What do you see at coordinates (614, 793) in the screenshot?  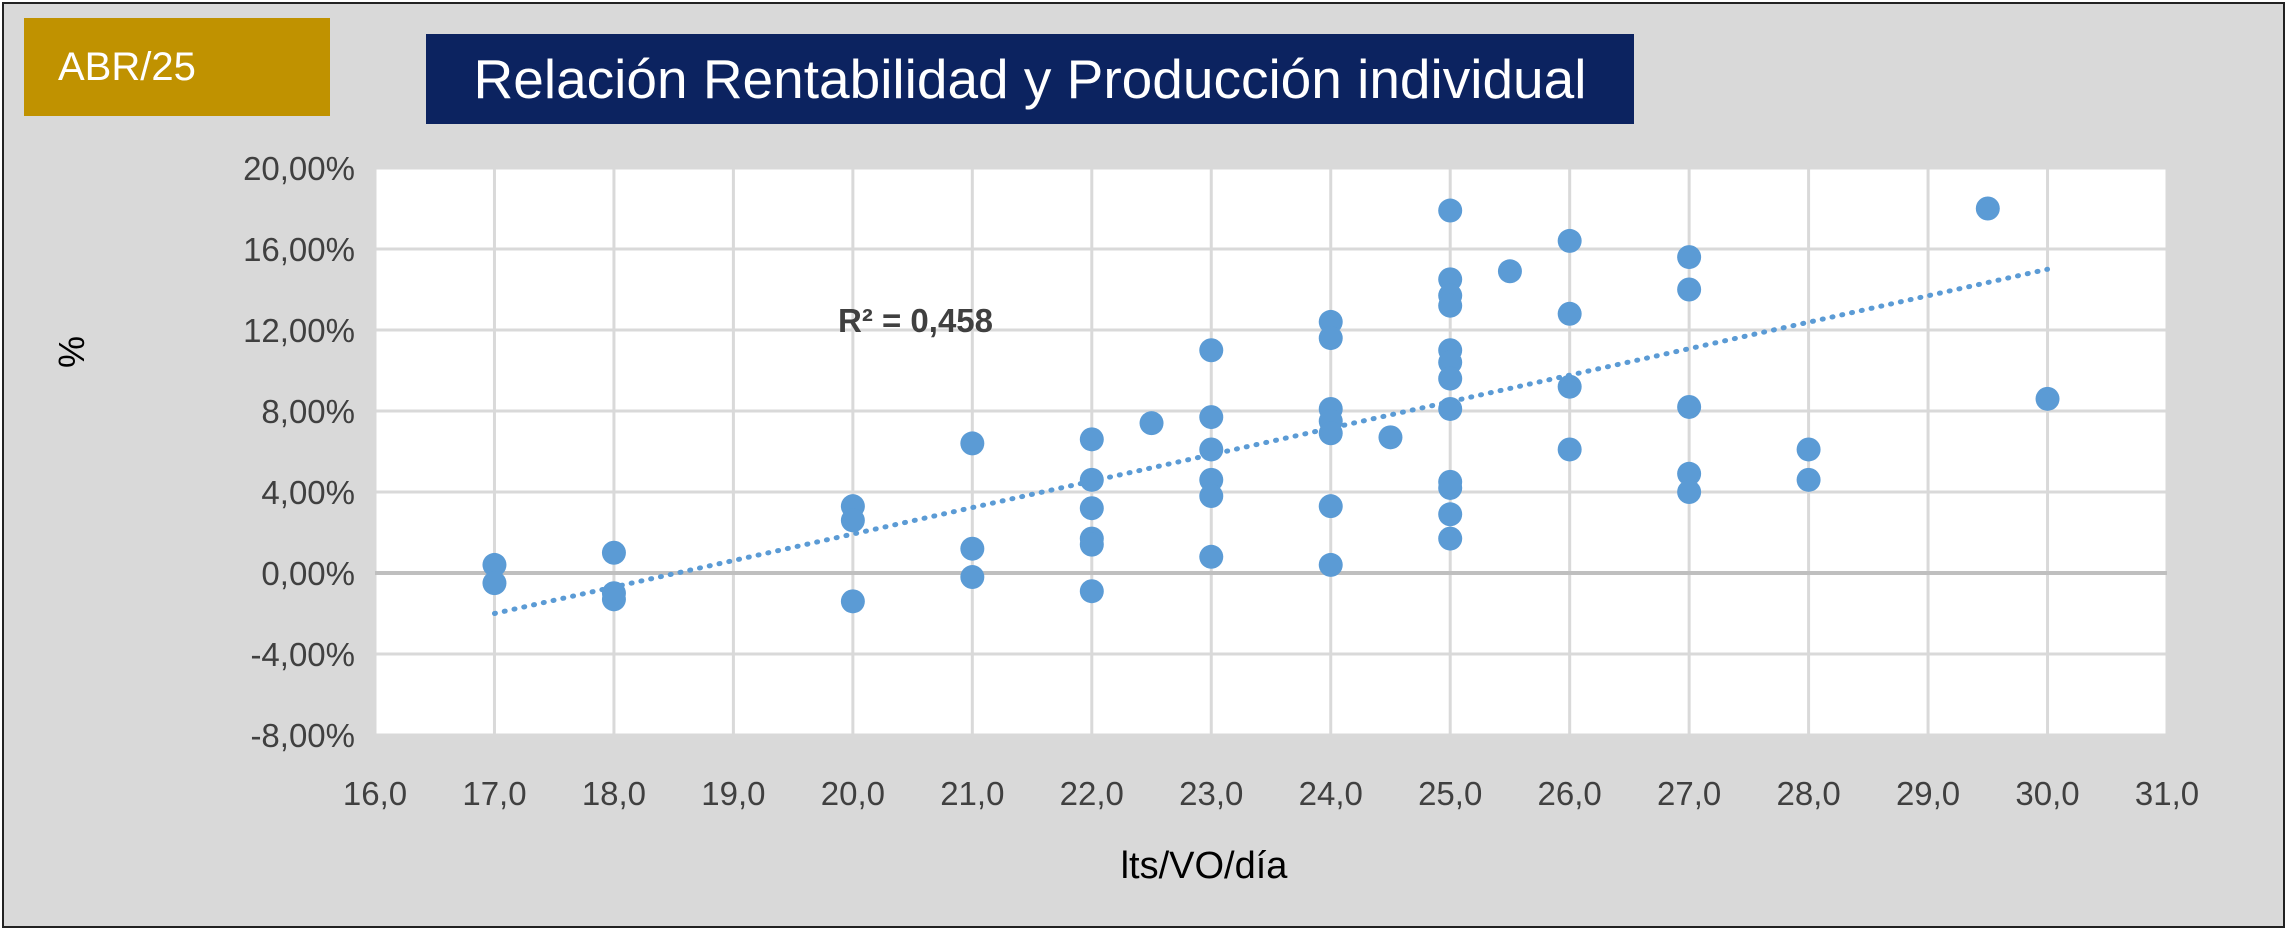 I see `x-tick-label: 18,0` at bounding box center [614, 793].